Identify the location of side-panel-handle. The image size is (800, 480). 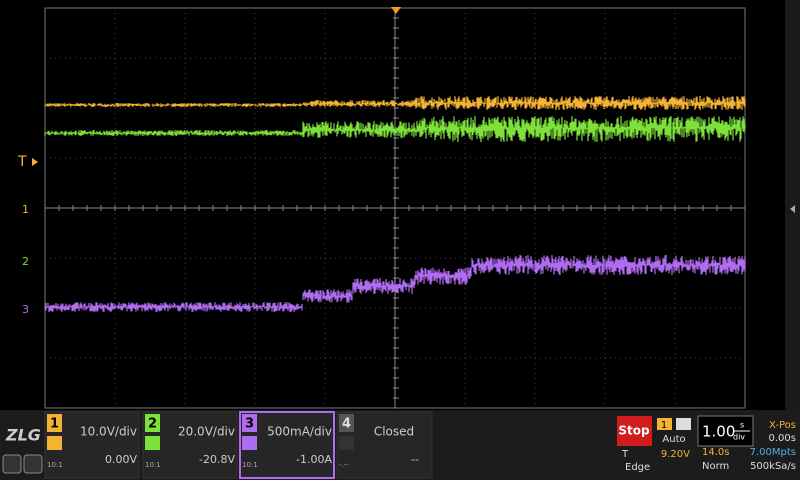
(792, 205).